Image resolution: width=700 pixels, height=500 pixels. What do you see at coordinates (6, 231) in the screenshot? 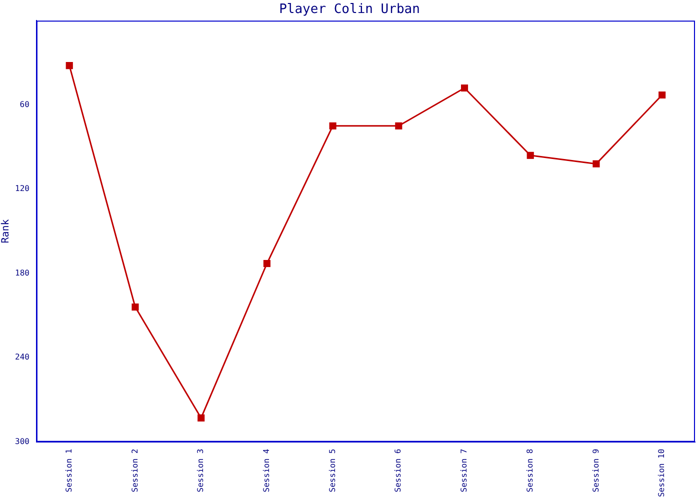
I see `y-axis-title: Rank` at bounding box center [6, 231].